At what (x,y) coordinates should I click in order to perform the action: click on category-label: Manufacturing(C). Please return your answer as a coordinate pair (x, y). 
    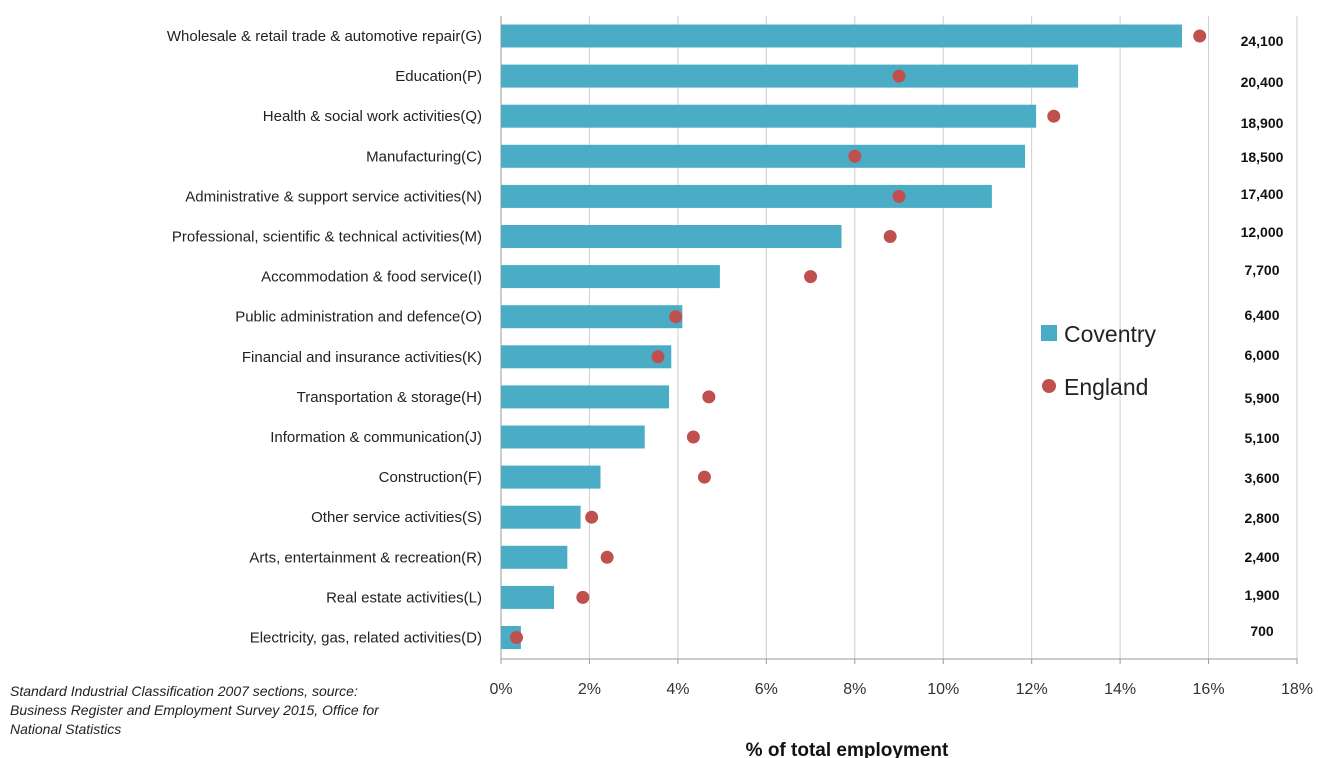
    Looking at the image, I should click on (424, 156).